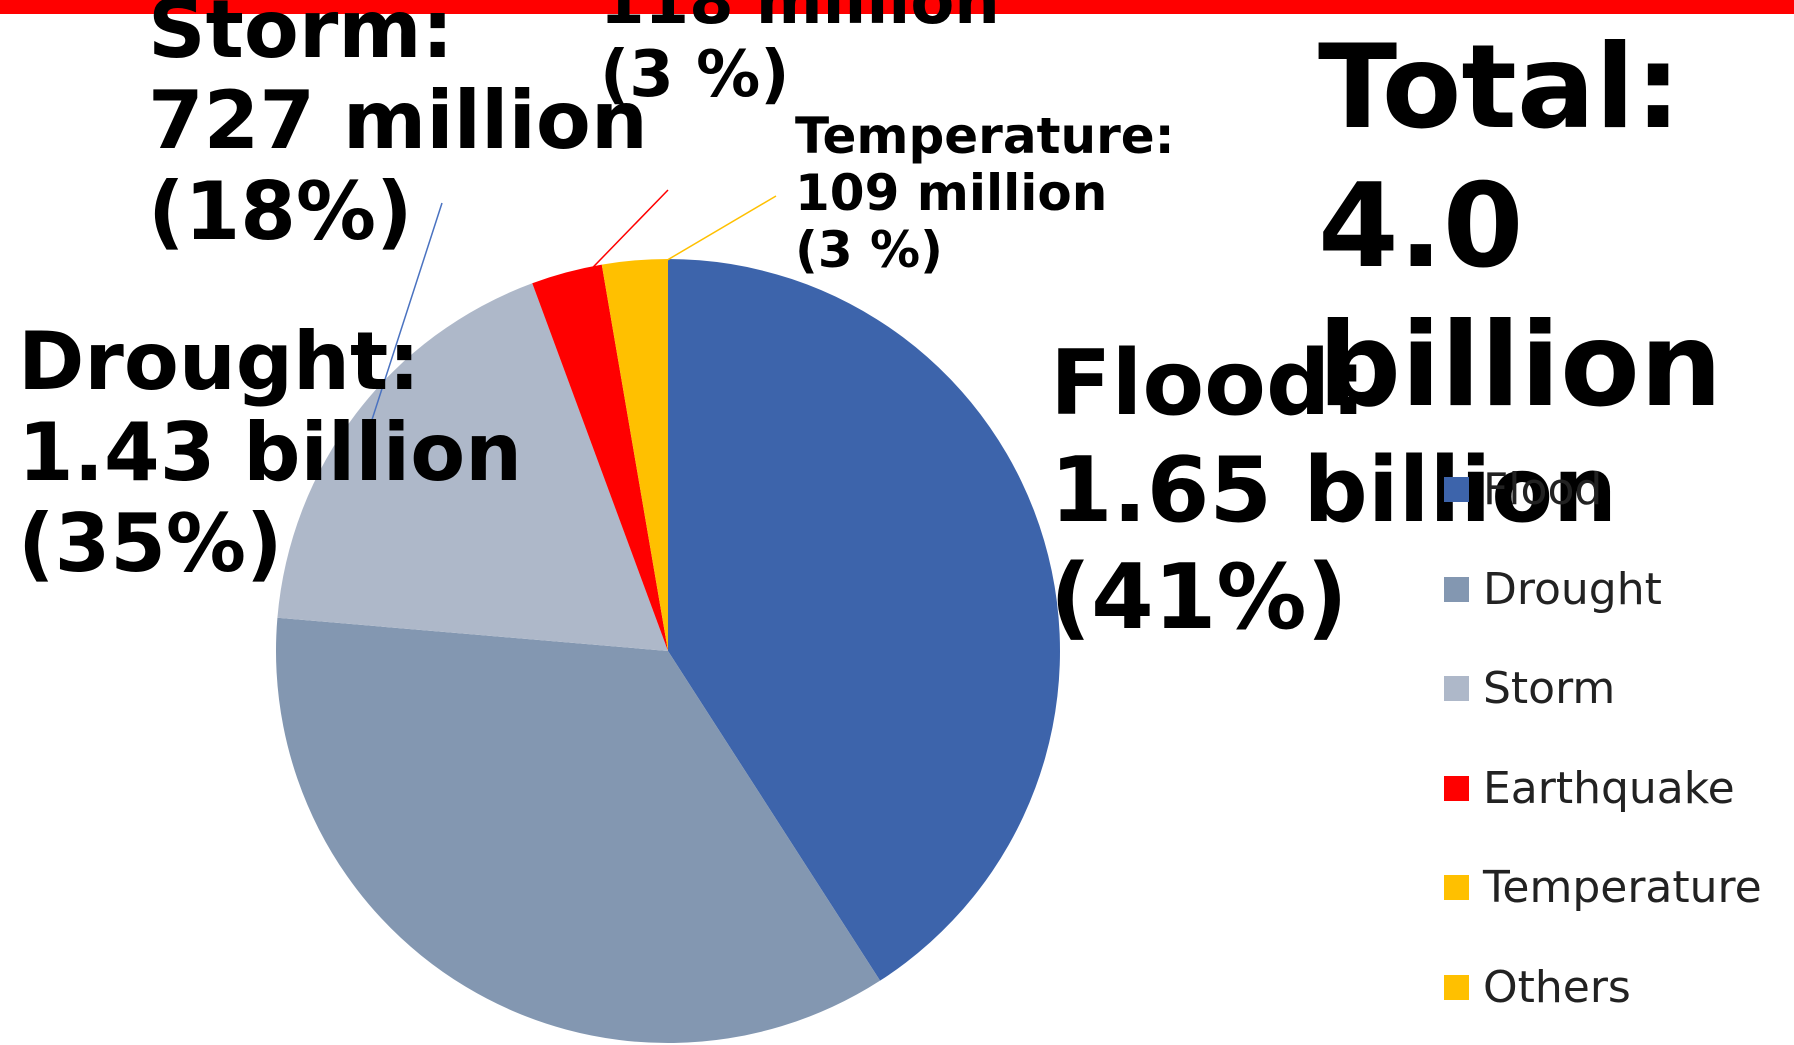 The height and width of the screenshot is (1045, 1794). I want to click on legend-swatch-temperature, so click(1456, 888).